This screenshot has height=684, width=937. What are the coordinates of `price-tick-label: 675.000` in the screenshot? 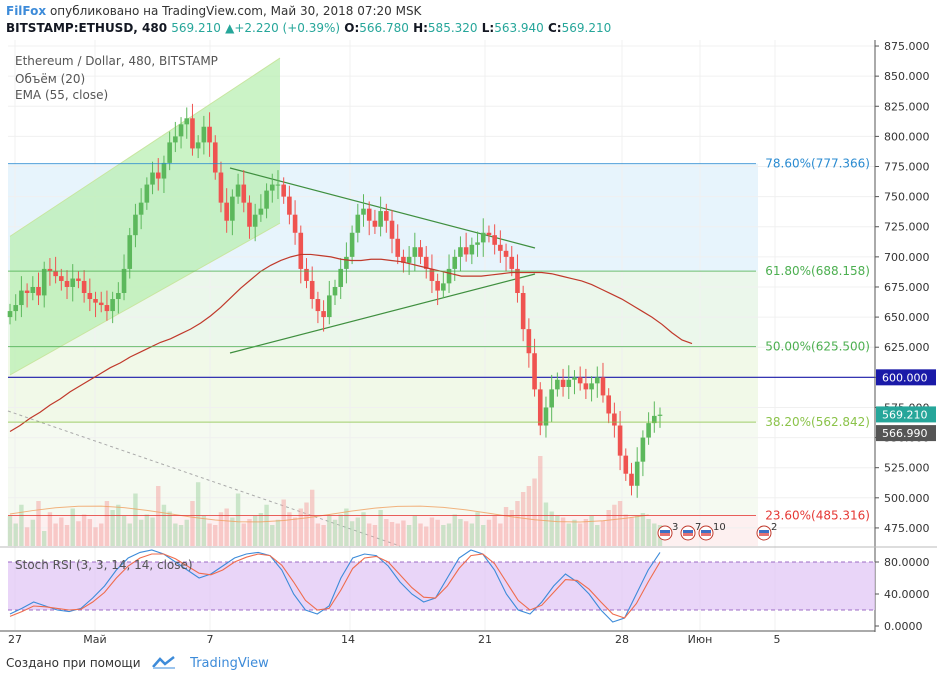 It's located at (907, 287).